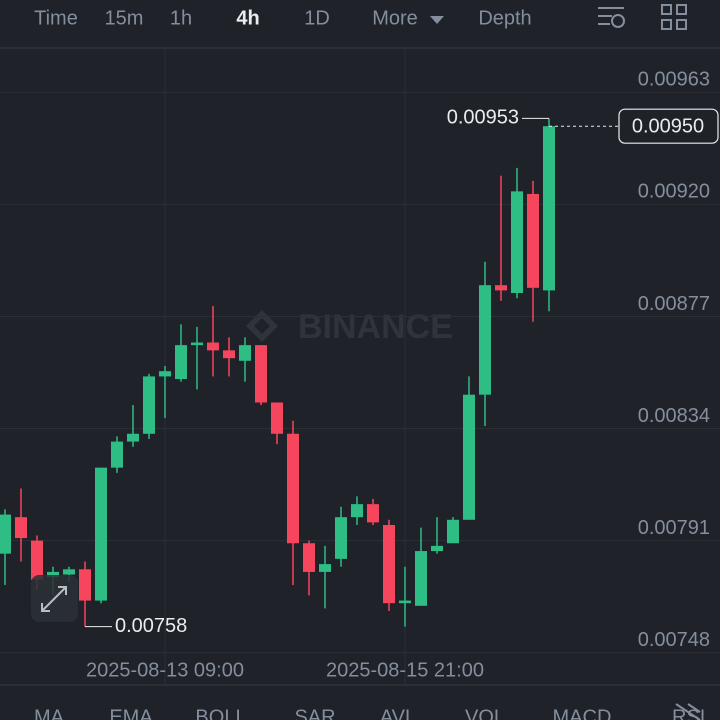 This screenshot has height=720, width=720. I want to click on indicator-tab: SAR, so click(314, 713).